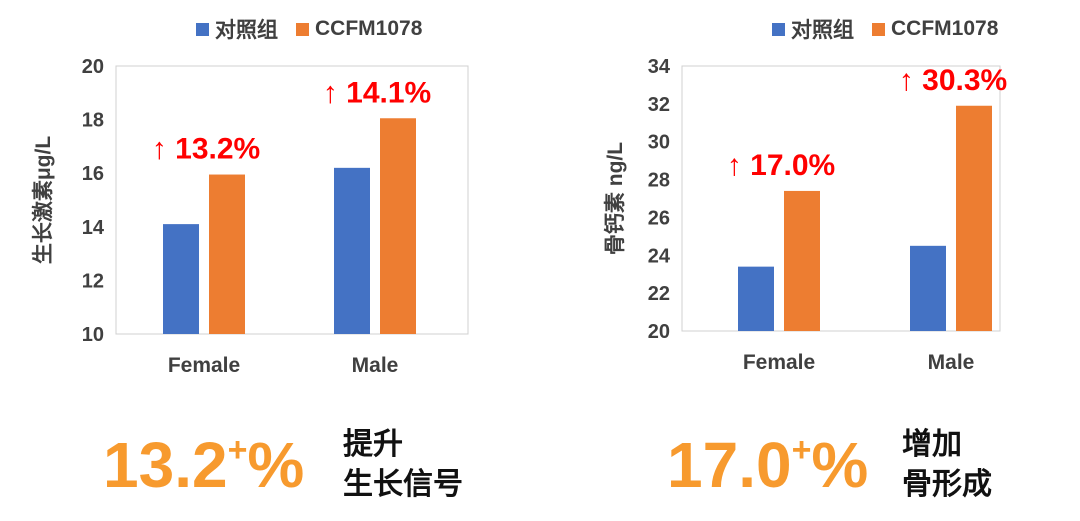 This screenshot has width=1080, height=521. Describe the element at coordinates (659, 181) in the screenshot. I see `y-tick-label: 28` at that location.